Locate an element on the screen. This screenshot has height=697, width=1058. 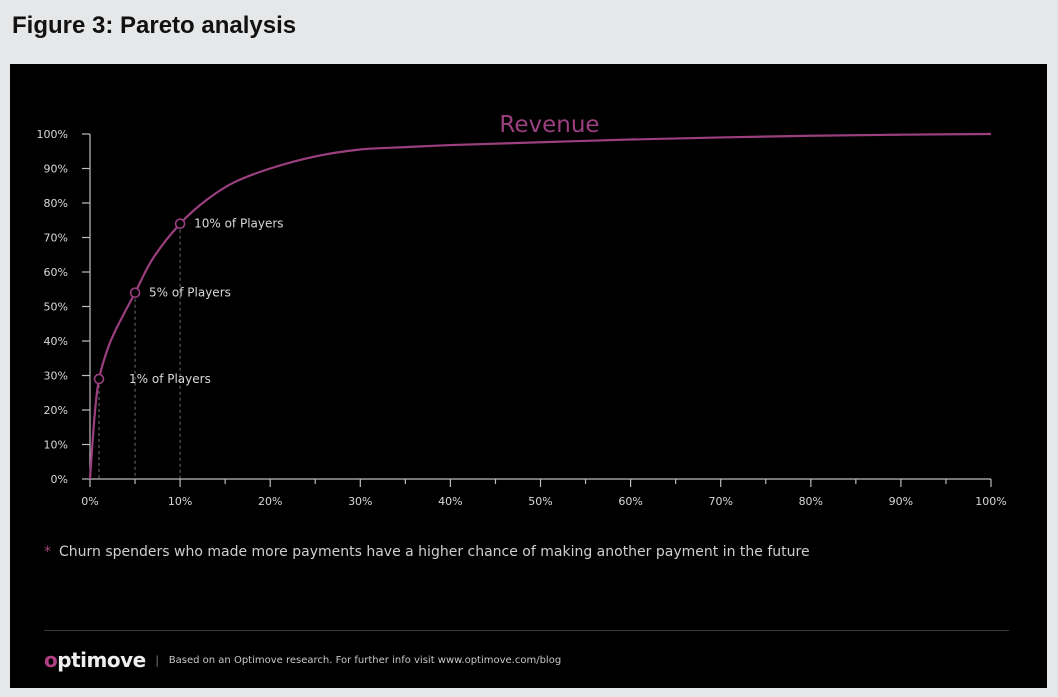
y-tick-label: 90% is located at coordinates (56, 169).